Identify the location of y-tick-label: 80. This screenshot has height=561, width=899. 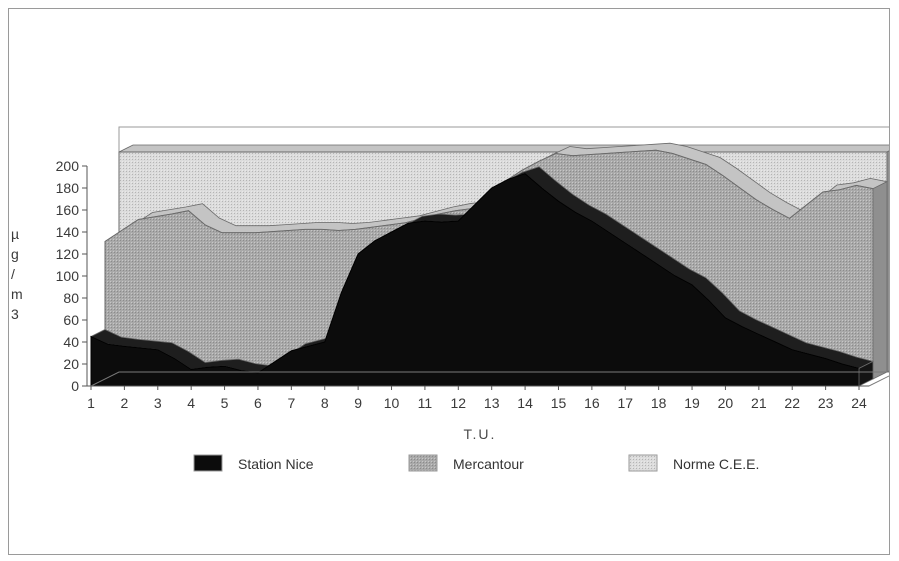
(71, 298).